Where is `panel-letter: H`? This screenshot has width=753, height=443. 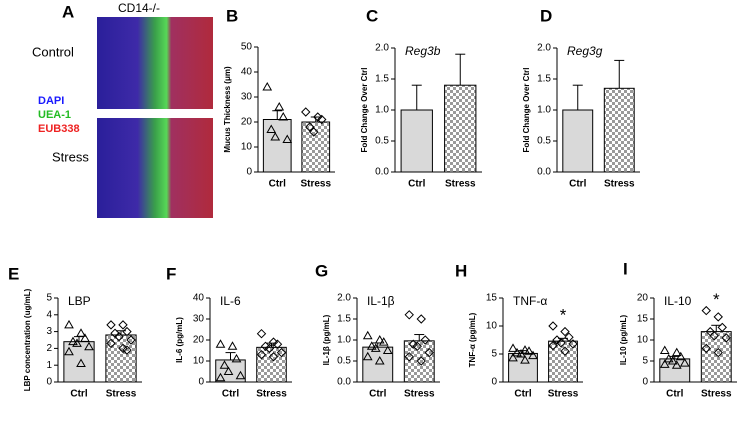
panel-letter: H is located at coordinates (461, 270).